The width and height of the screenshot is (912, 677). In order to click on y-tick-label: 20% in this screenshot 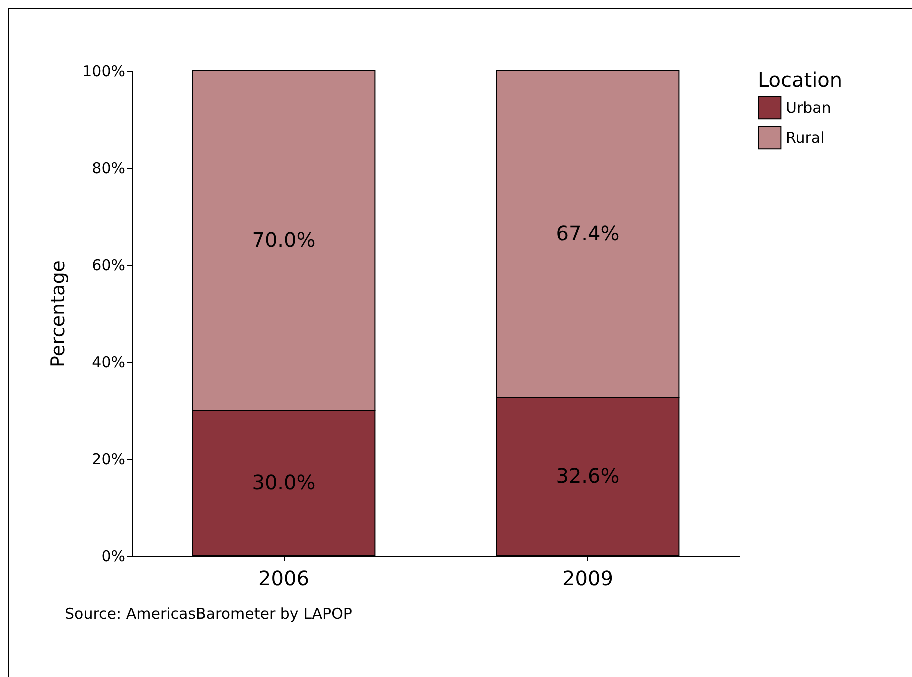, I will do `click(109, 459)`.